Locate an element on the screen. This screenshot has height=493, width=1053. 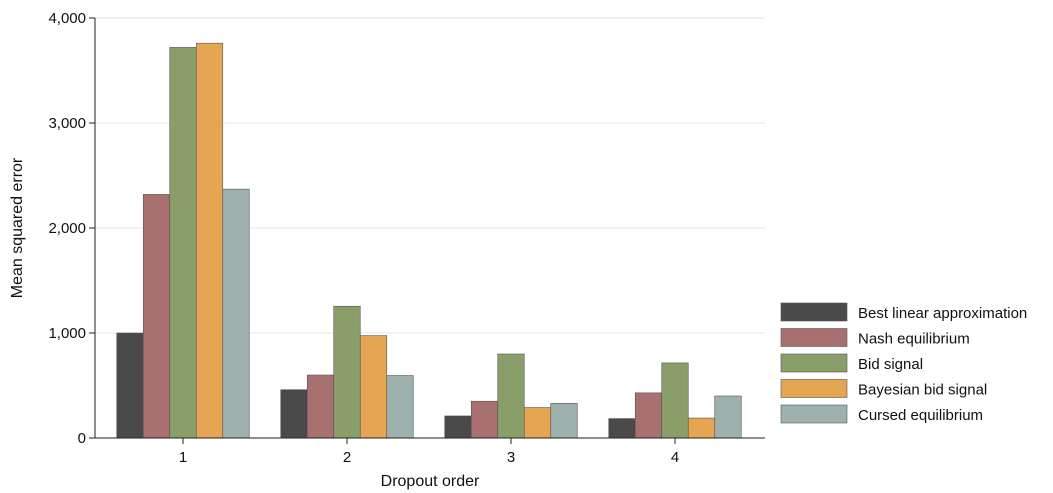
x-ticks: 1 2 3 4 is located at coordinates (429, 452).